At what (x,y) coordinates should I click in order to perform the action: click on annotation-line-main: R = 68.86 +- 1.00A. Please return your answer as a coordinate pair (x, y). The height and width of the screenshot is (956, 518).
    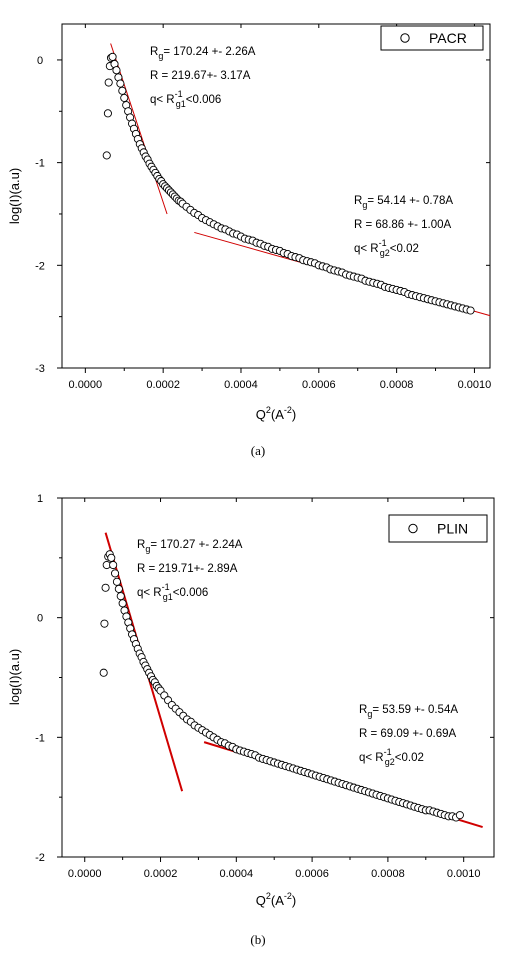
    Looking at the image, I should click on (403, 225).